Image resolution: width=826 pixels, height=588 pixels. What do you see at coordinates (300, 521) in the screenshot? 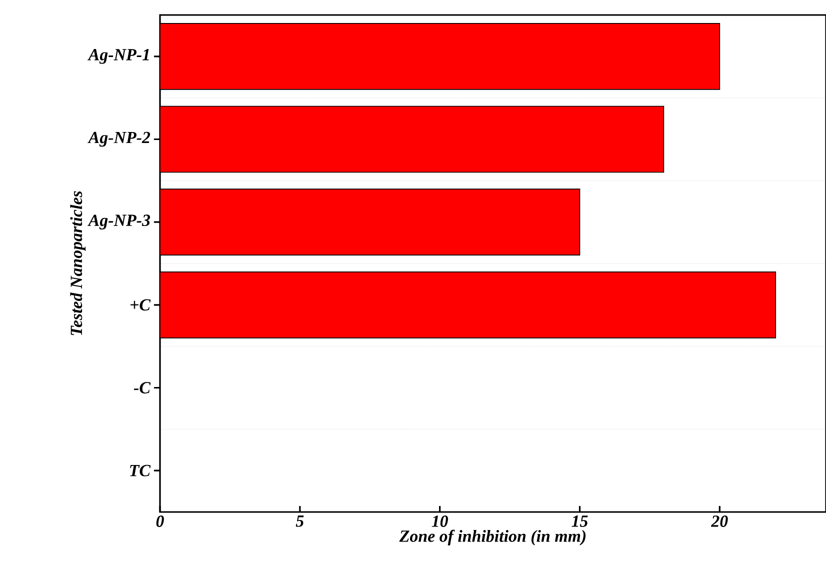
I see `x-tick-label: 5` at bounding box center [300, 521].